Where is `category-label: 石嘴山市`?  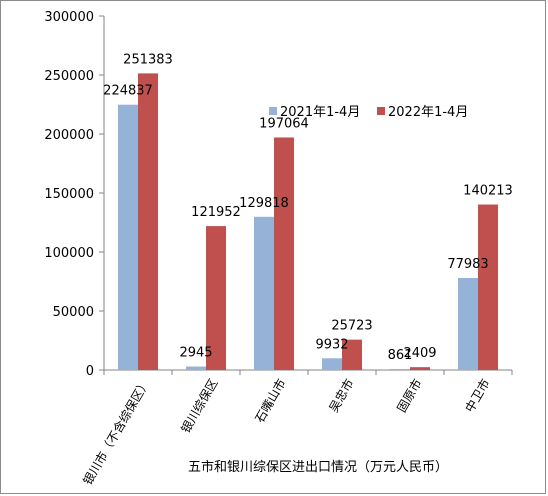
category-label: 石嘴山市 is located at coordinates (270, 400).